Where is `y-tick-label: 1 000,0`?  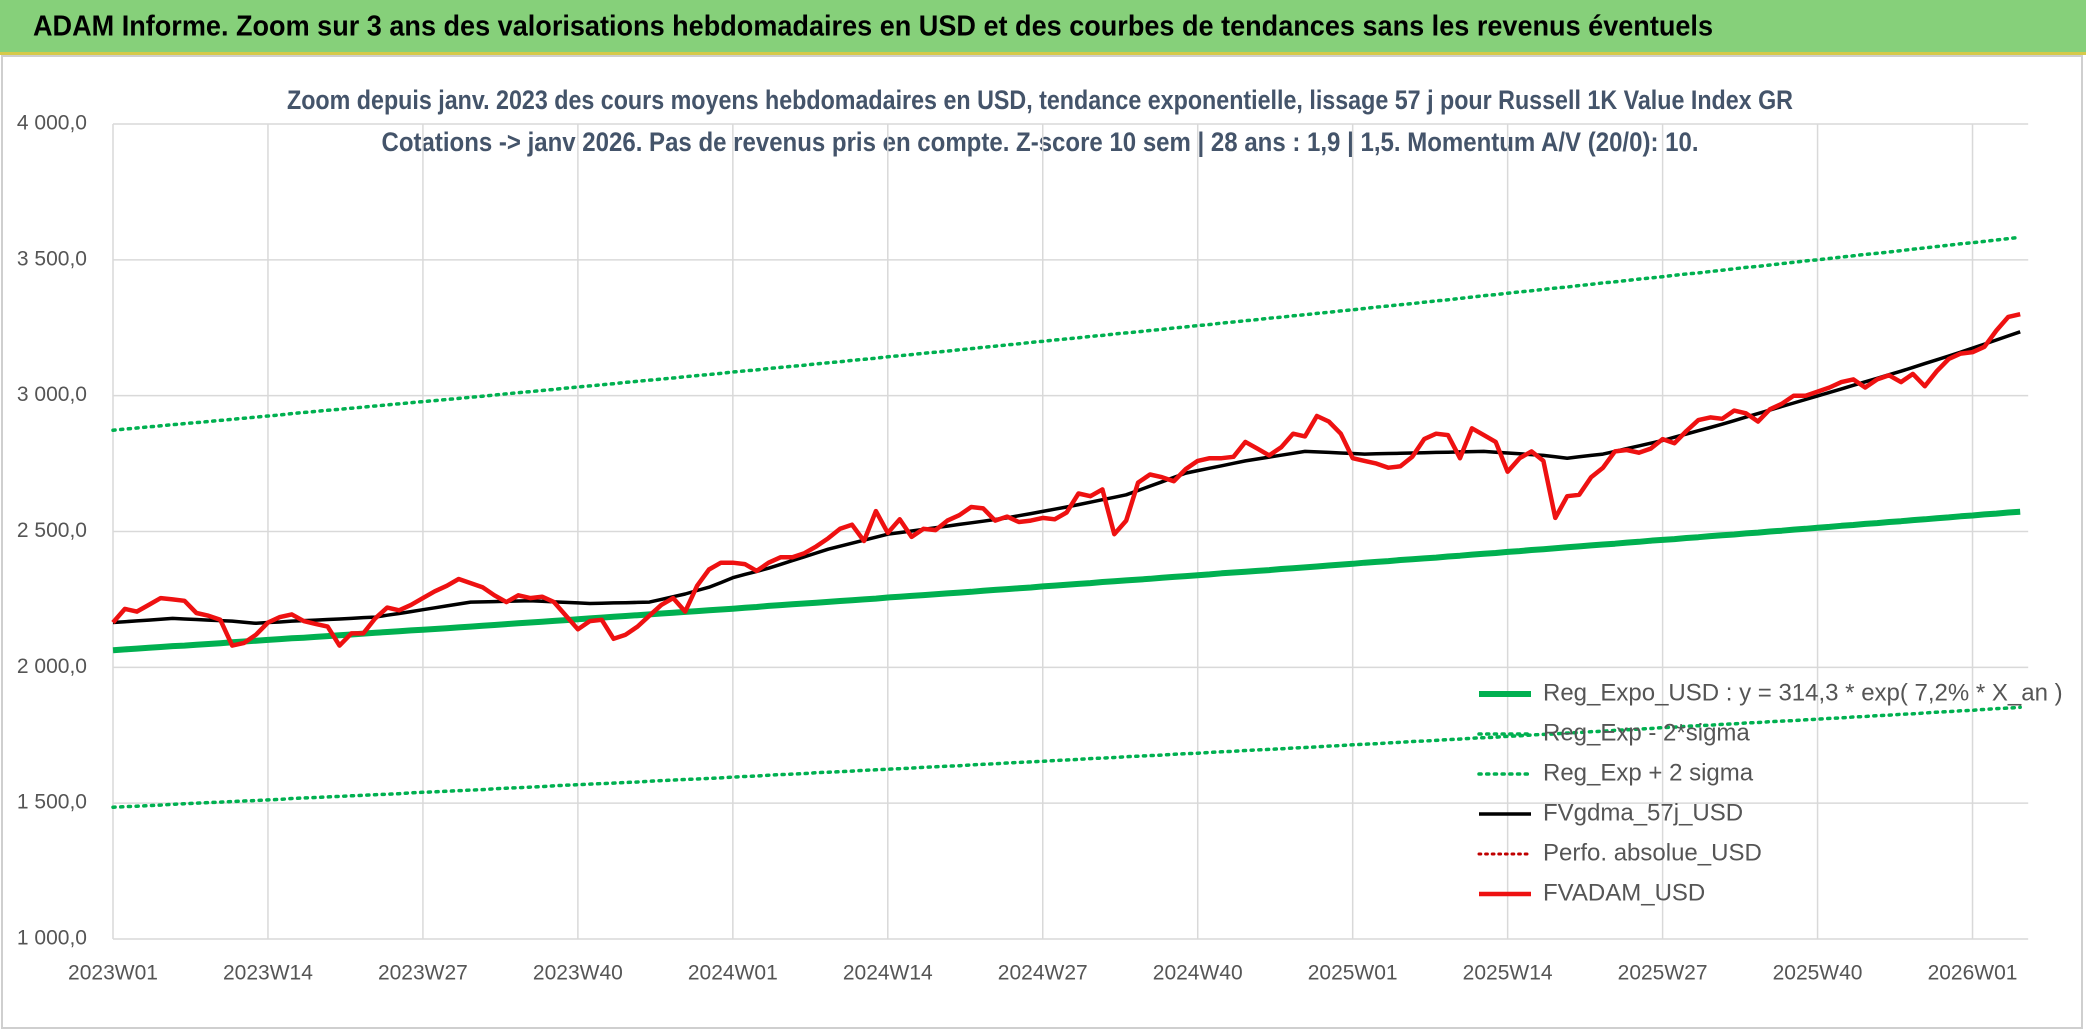
y-tick-label: 1 000,0 is located at coordinates (52, 938).